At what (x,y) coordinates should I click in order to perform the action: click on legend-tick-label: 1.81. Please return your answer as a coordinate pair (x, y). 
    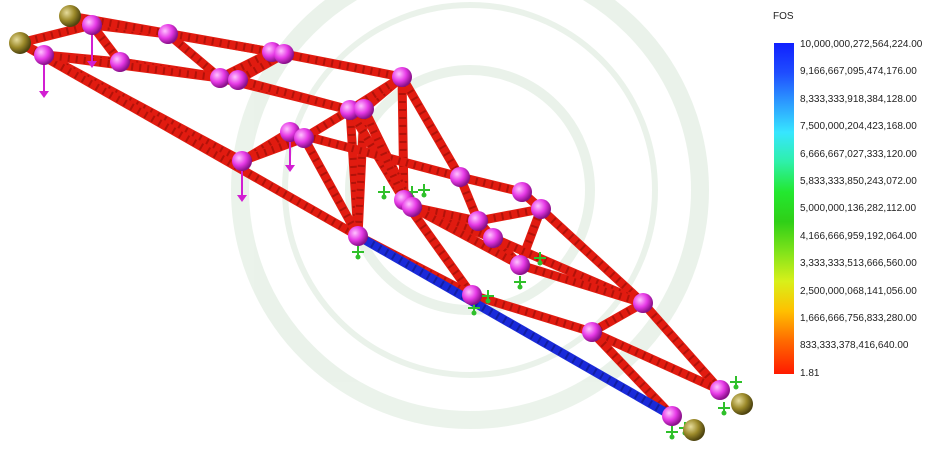
    Looking at the image, I should click on (810, 373).